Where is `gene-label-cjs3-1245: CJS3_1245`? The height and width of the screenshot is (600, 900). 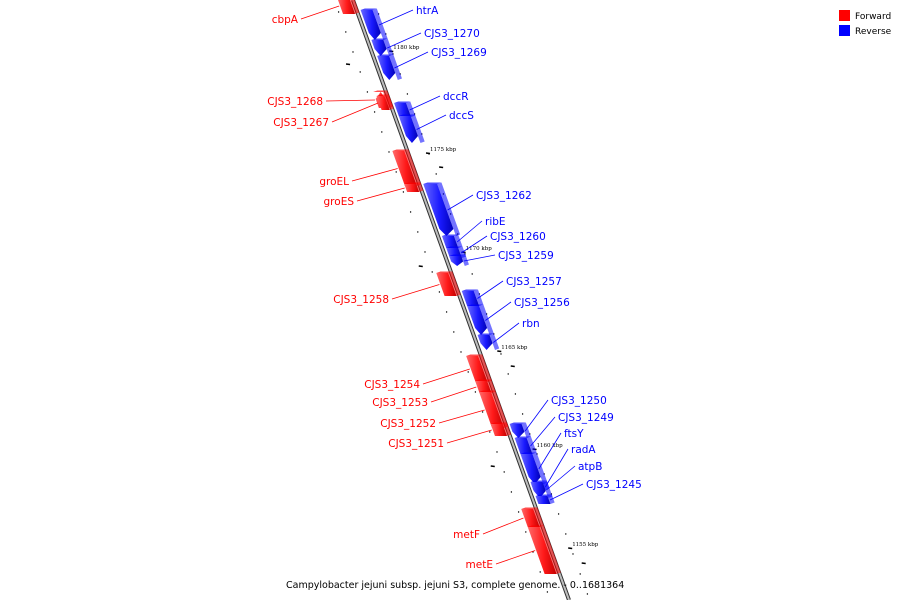 gene-label-cjs3-1245: CJS3_1245 is located at coordinates (614, 485).